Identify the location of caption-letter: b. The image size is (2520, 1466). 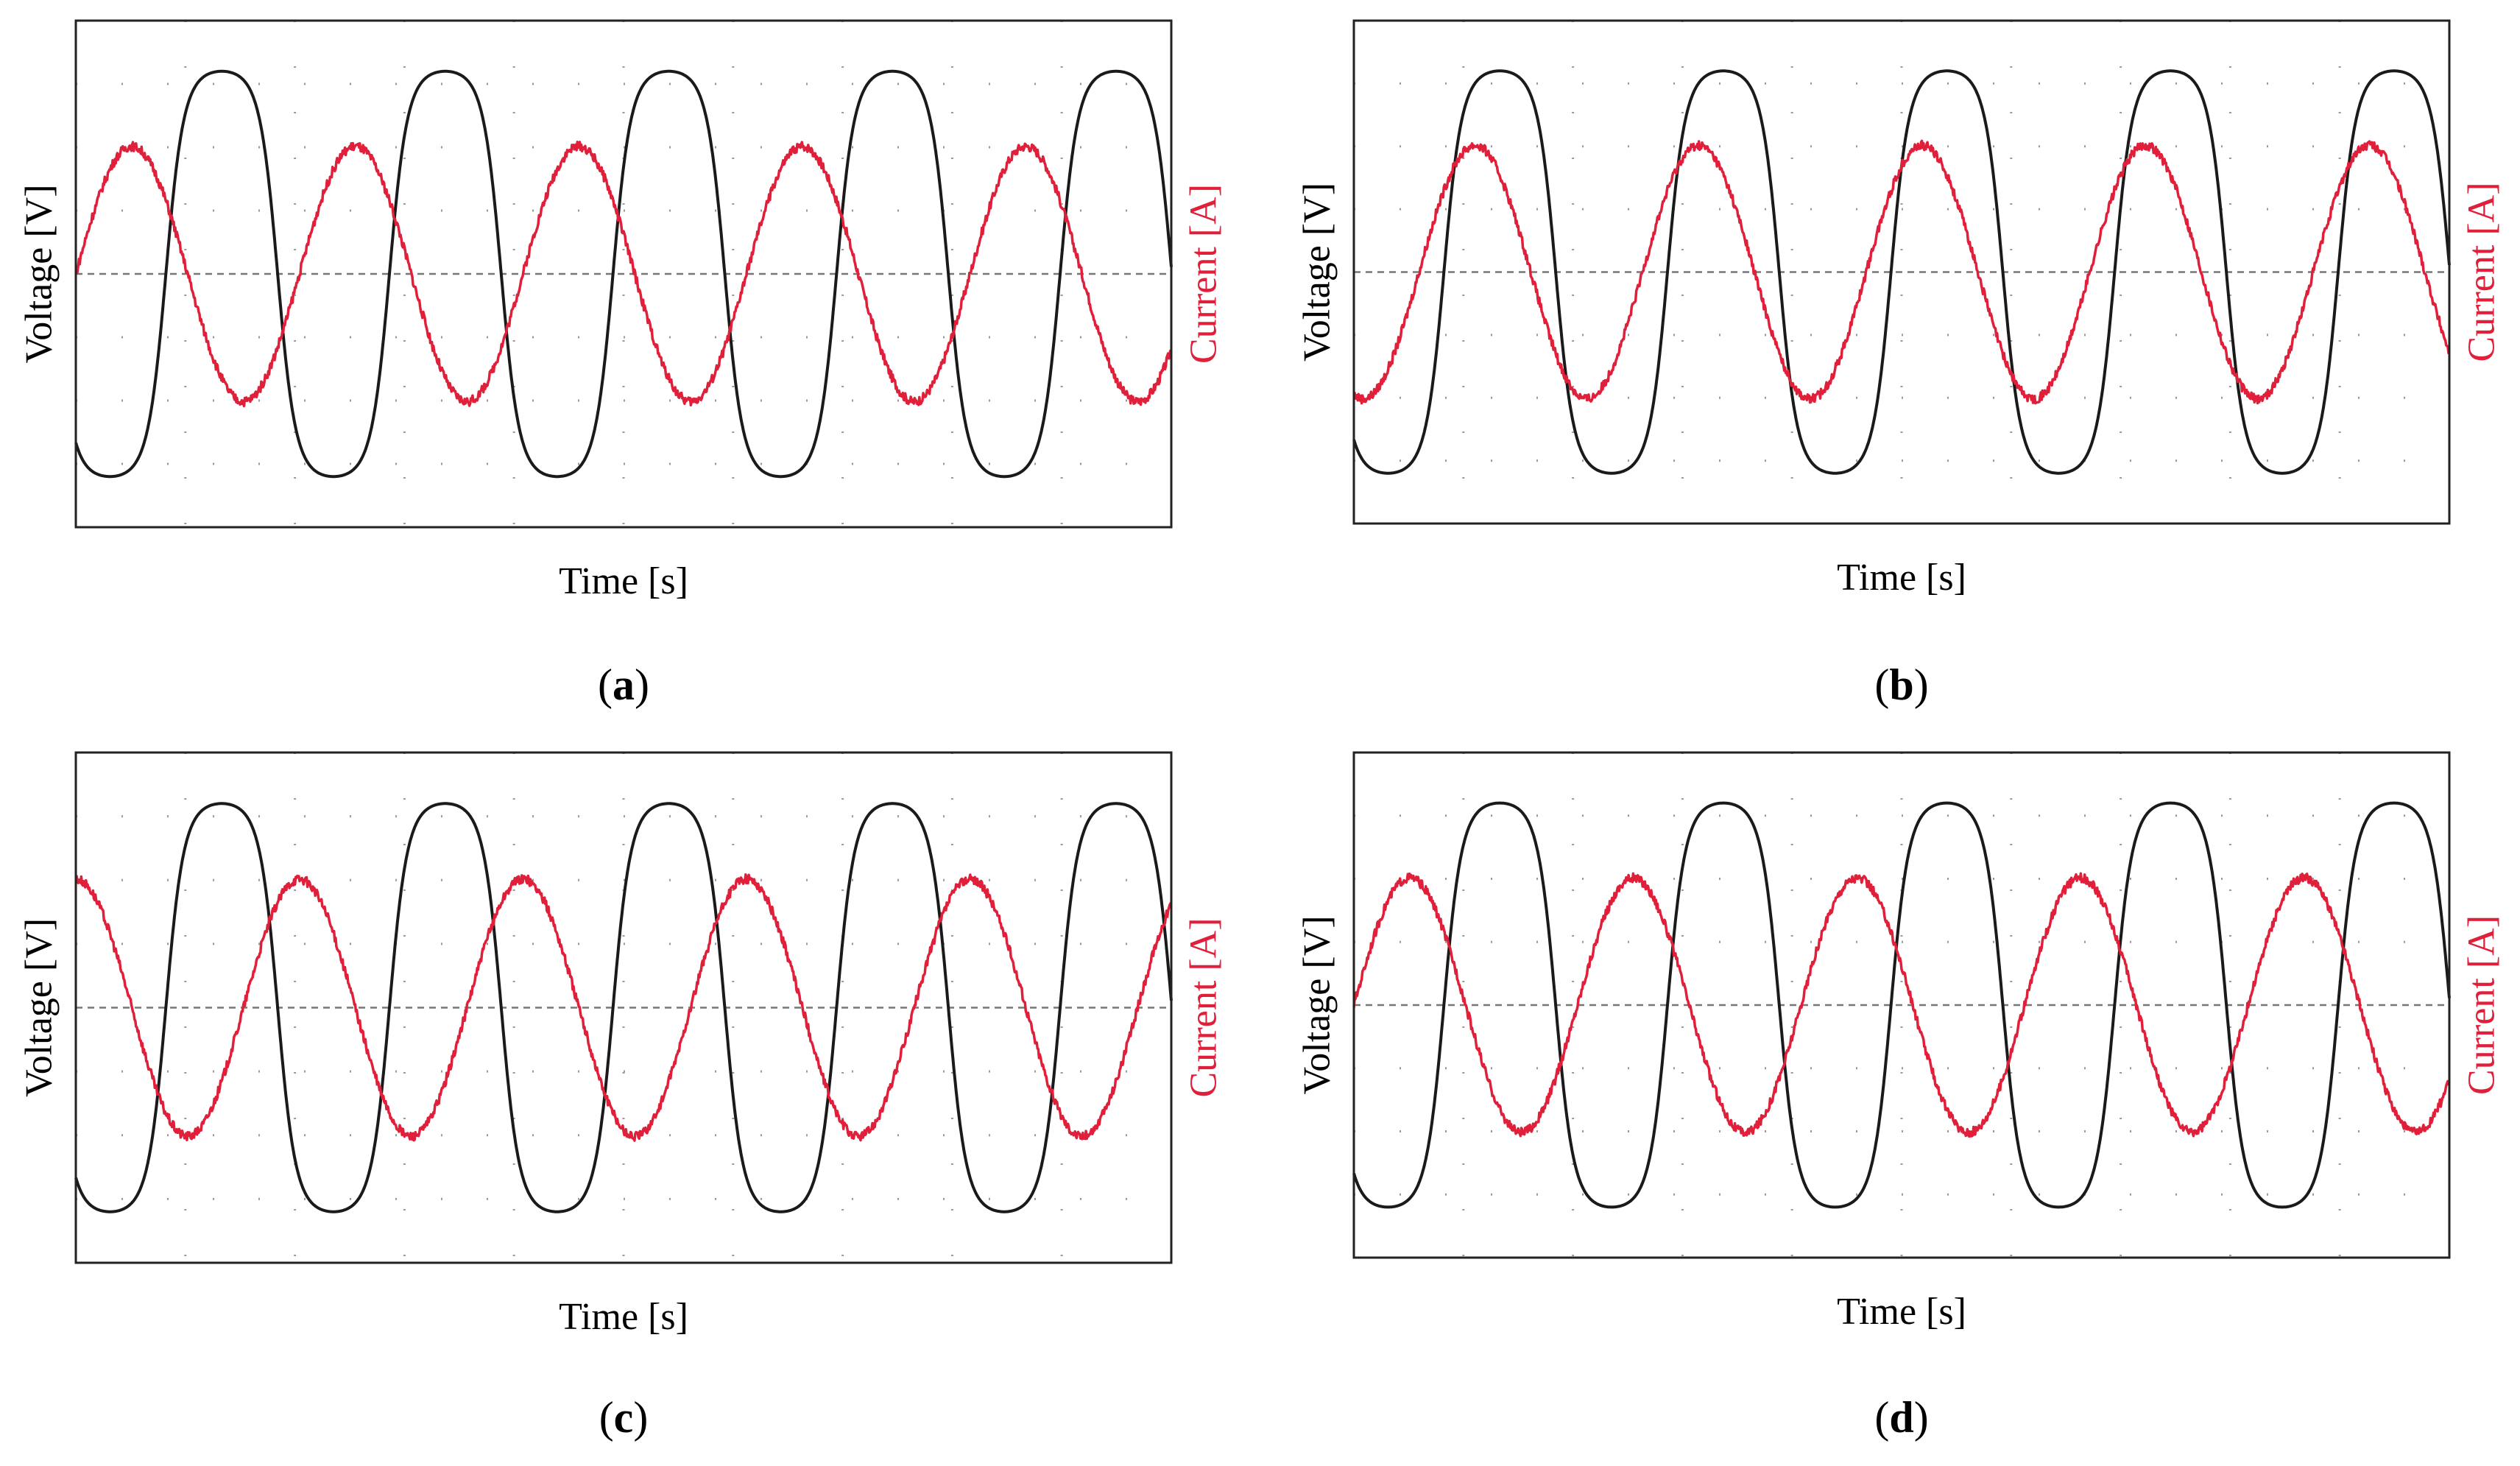
(1901, 684).